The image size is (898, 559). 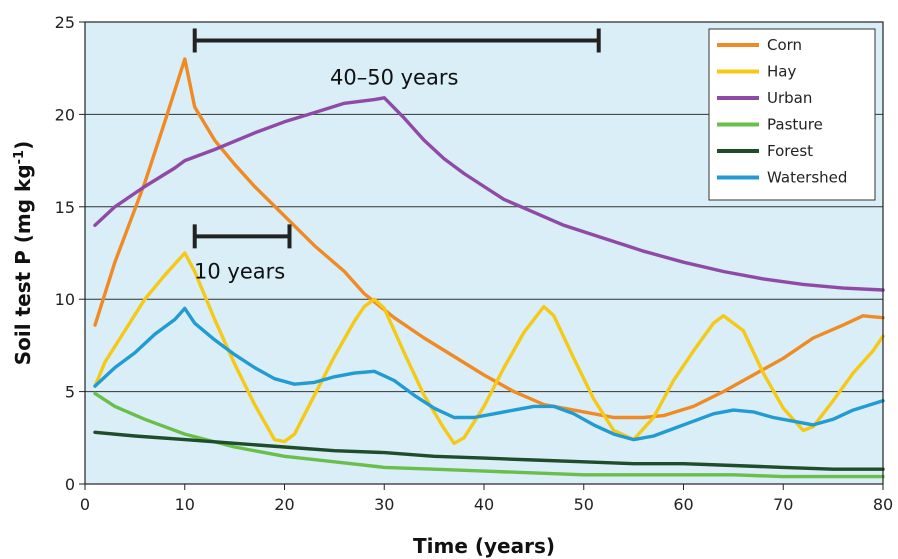 I want to click on y-tick-label: 5, so click(x=70, y=392).